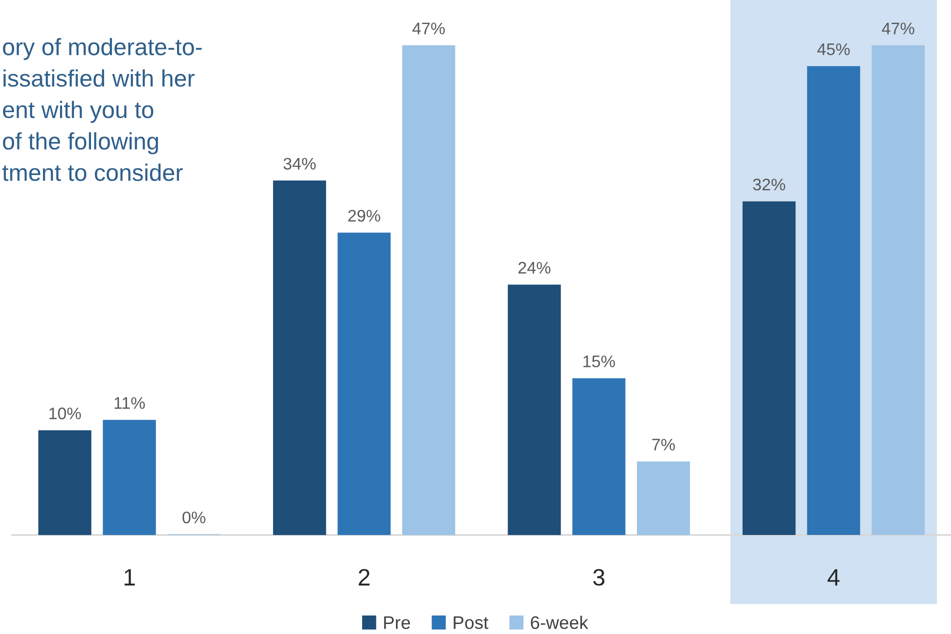 The image size is (951, 634). What do you see at coordinates (534, 268) in the screenshot?
I see `data-label: 24%` at bounding box center [534, 268].